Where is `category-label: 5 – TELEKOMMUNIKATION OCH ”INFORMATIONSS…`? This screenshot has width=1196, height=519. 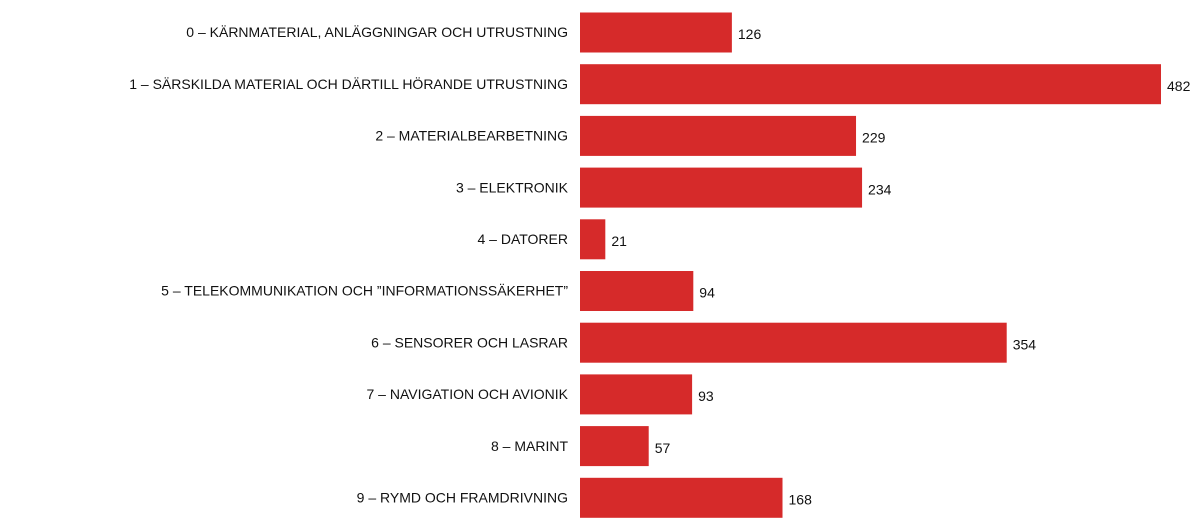 category-label: 5 – TELEKOMMUNIKATION OCH ”INFORMATIONSS… is located at coordinates (364, 291).